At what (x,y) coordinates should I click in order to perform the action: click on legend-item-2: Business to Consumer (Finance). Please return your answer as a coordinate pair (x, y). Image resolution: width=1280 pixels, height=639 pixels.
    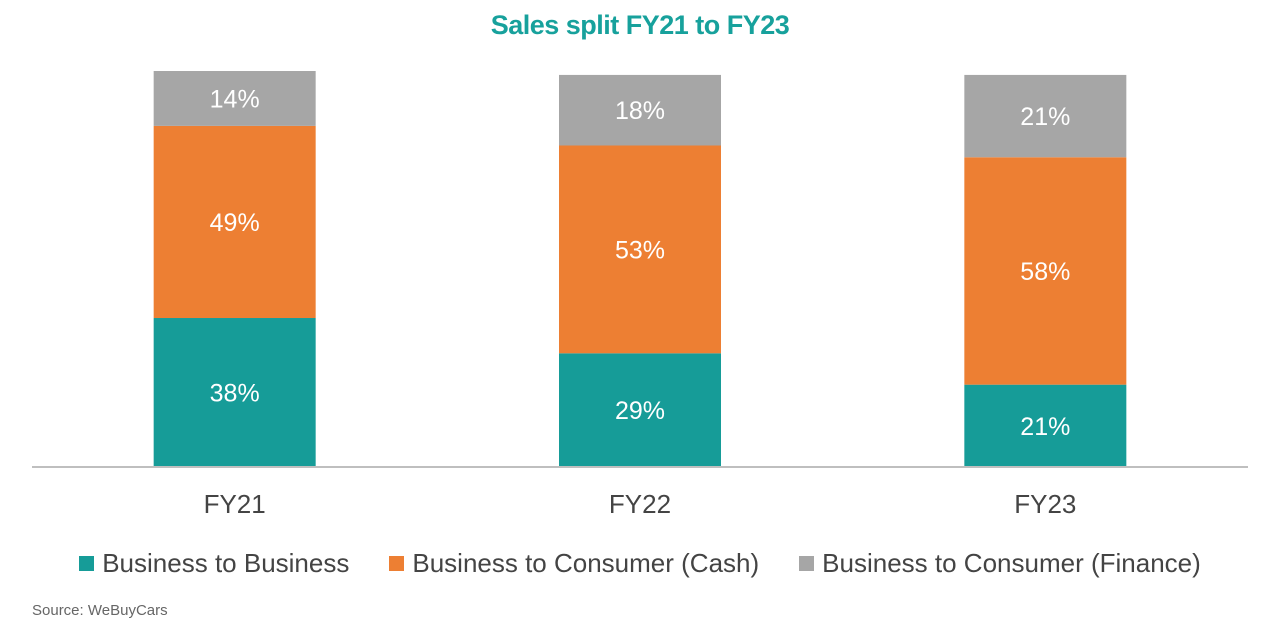
    Looking at the image, I should click on (1000, 563).